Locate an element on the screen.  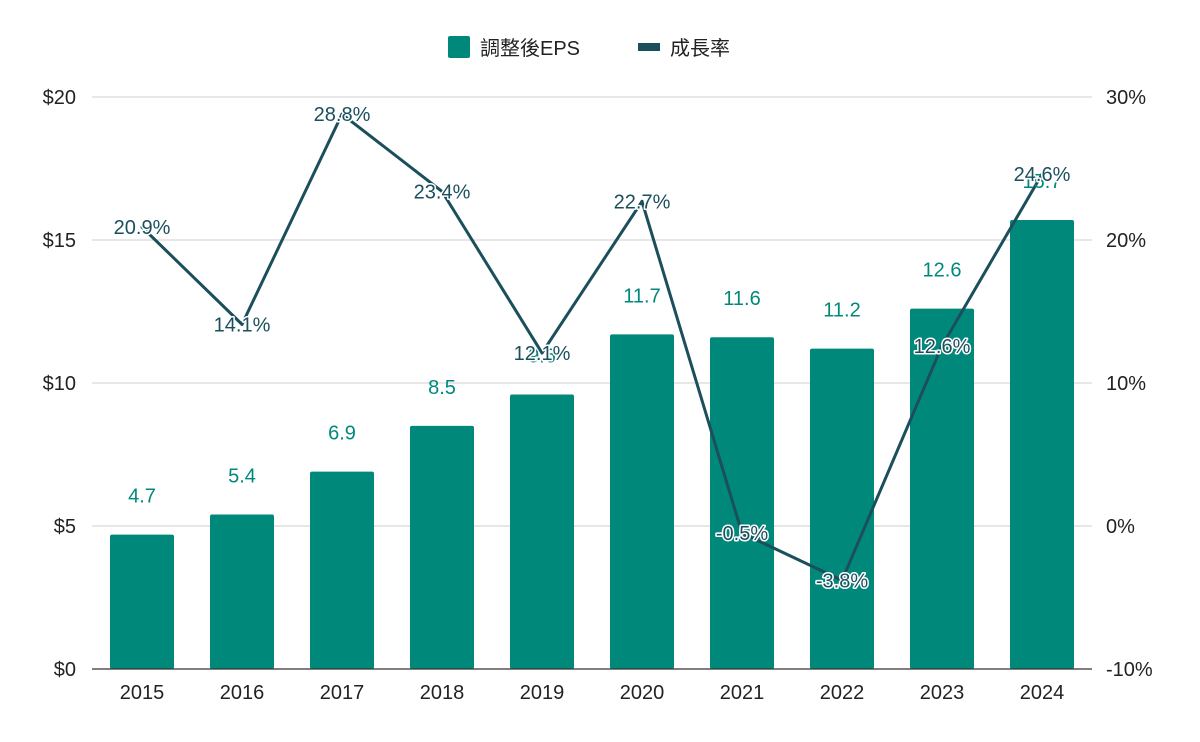
line-data-label: 12.6% is located at coordinates (942, 347).